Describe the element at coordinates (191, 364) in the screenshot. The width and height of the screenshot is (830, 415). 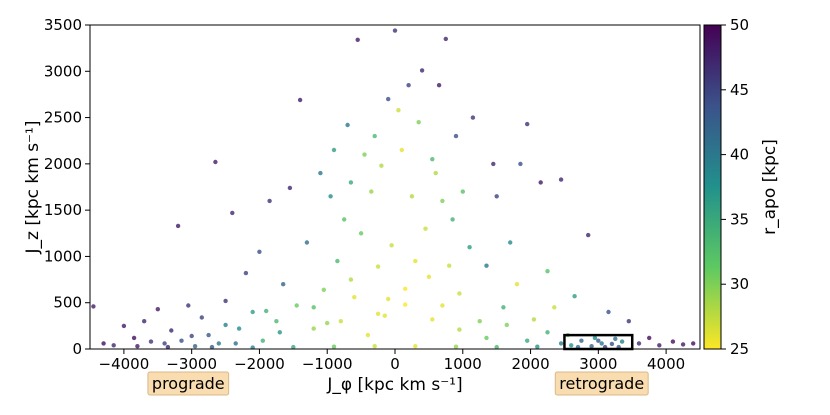
I see `x-tick-label: −3000` at that location.